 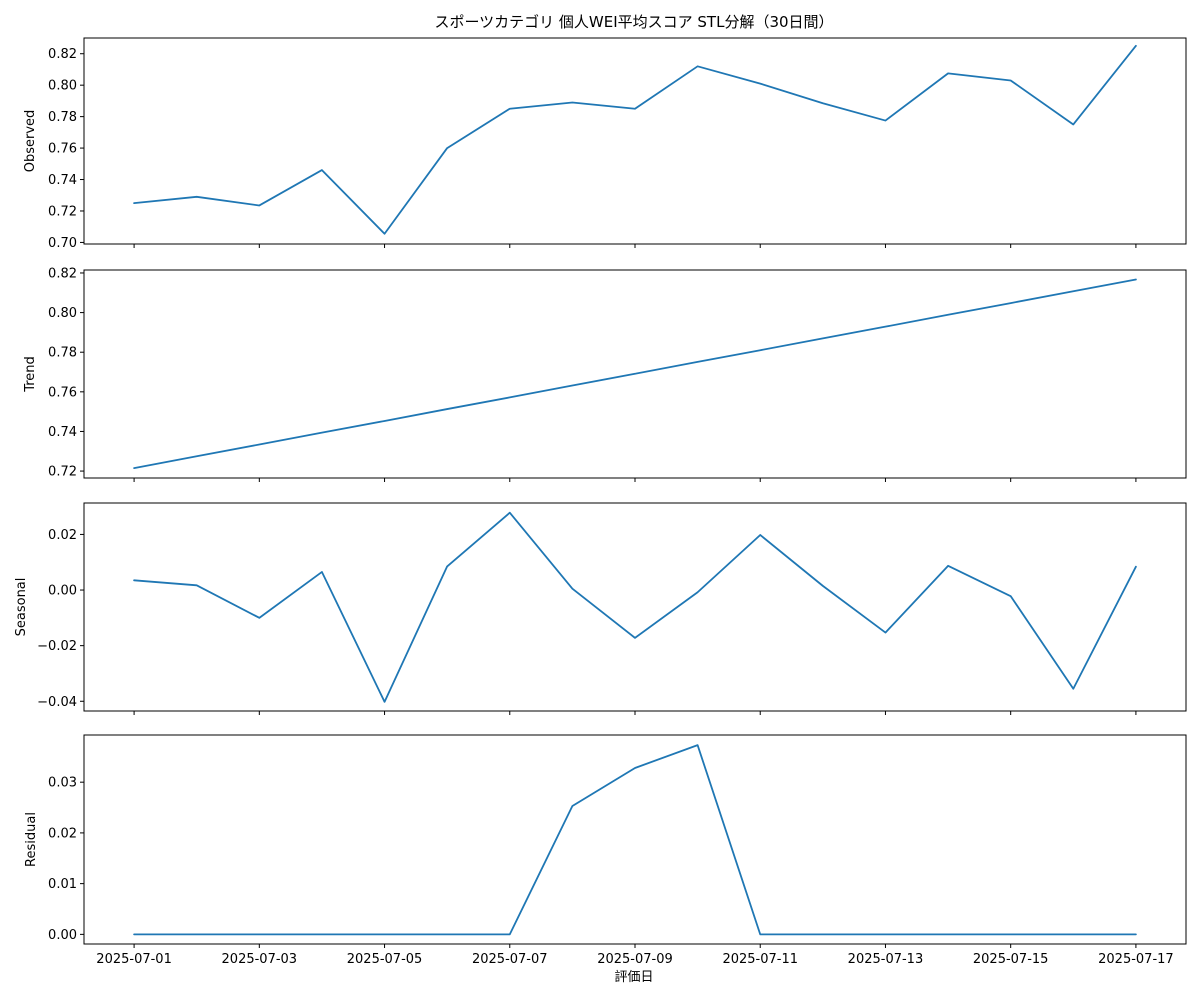 What do you see at coordinates (62, 783) in the screenshot?
I see `residual-ytick-label: 0.03` at bounding box center [62, 783].